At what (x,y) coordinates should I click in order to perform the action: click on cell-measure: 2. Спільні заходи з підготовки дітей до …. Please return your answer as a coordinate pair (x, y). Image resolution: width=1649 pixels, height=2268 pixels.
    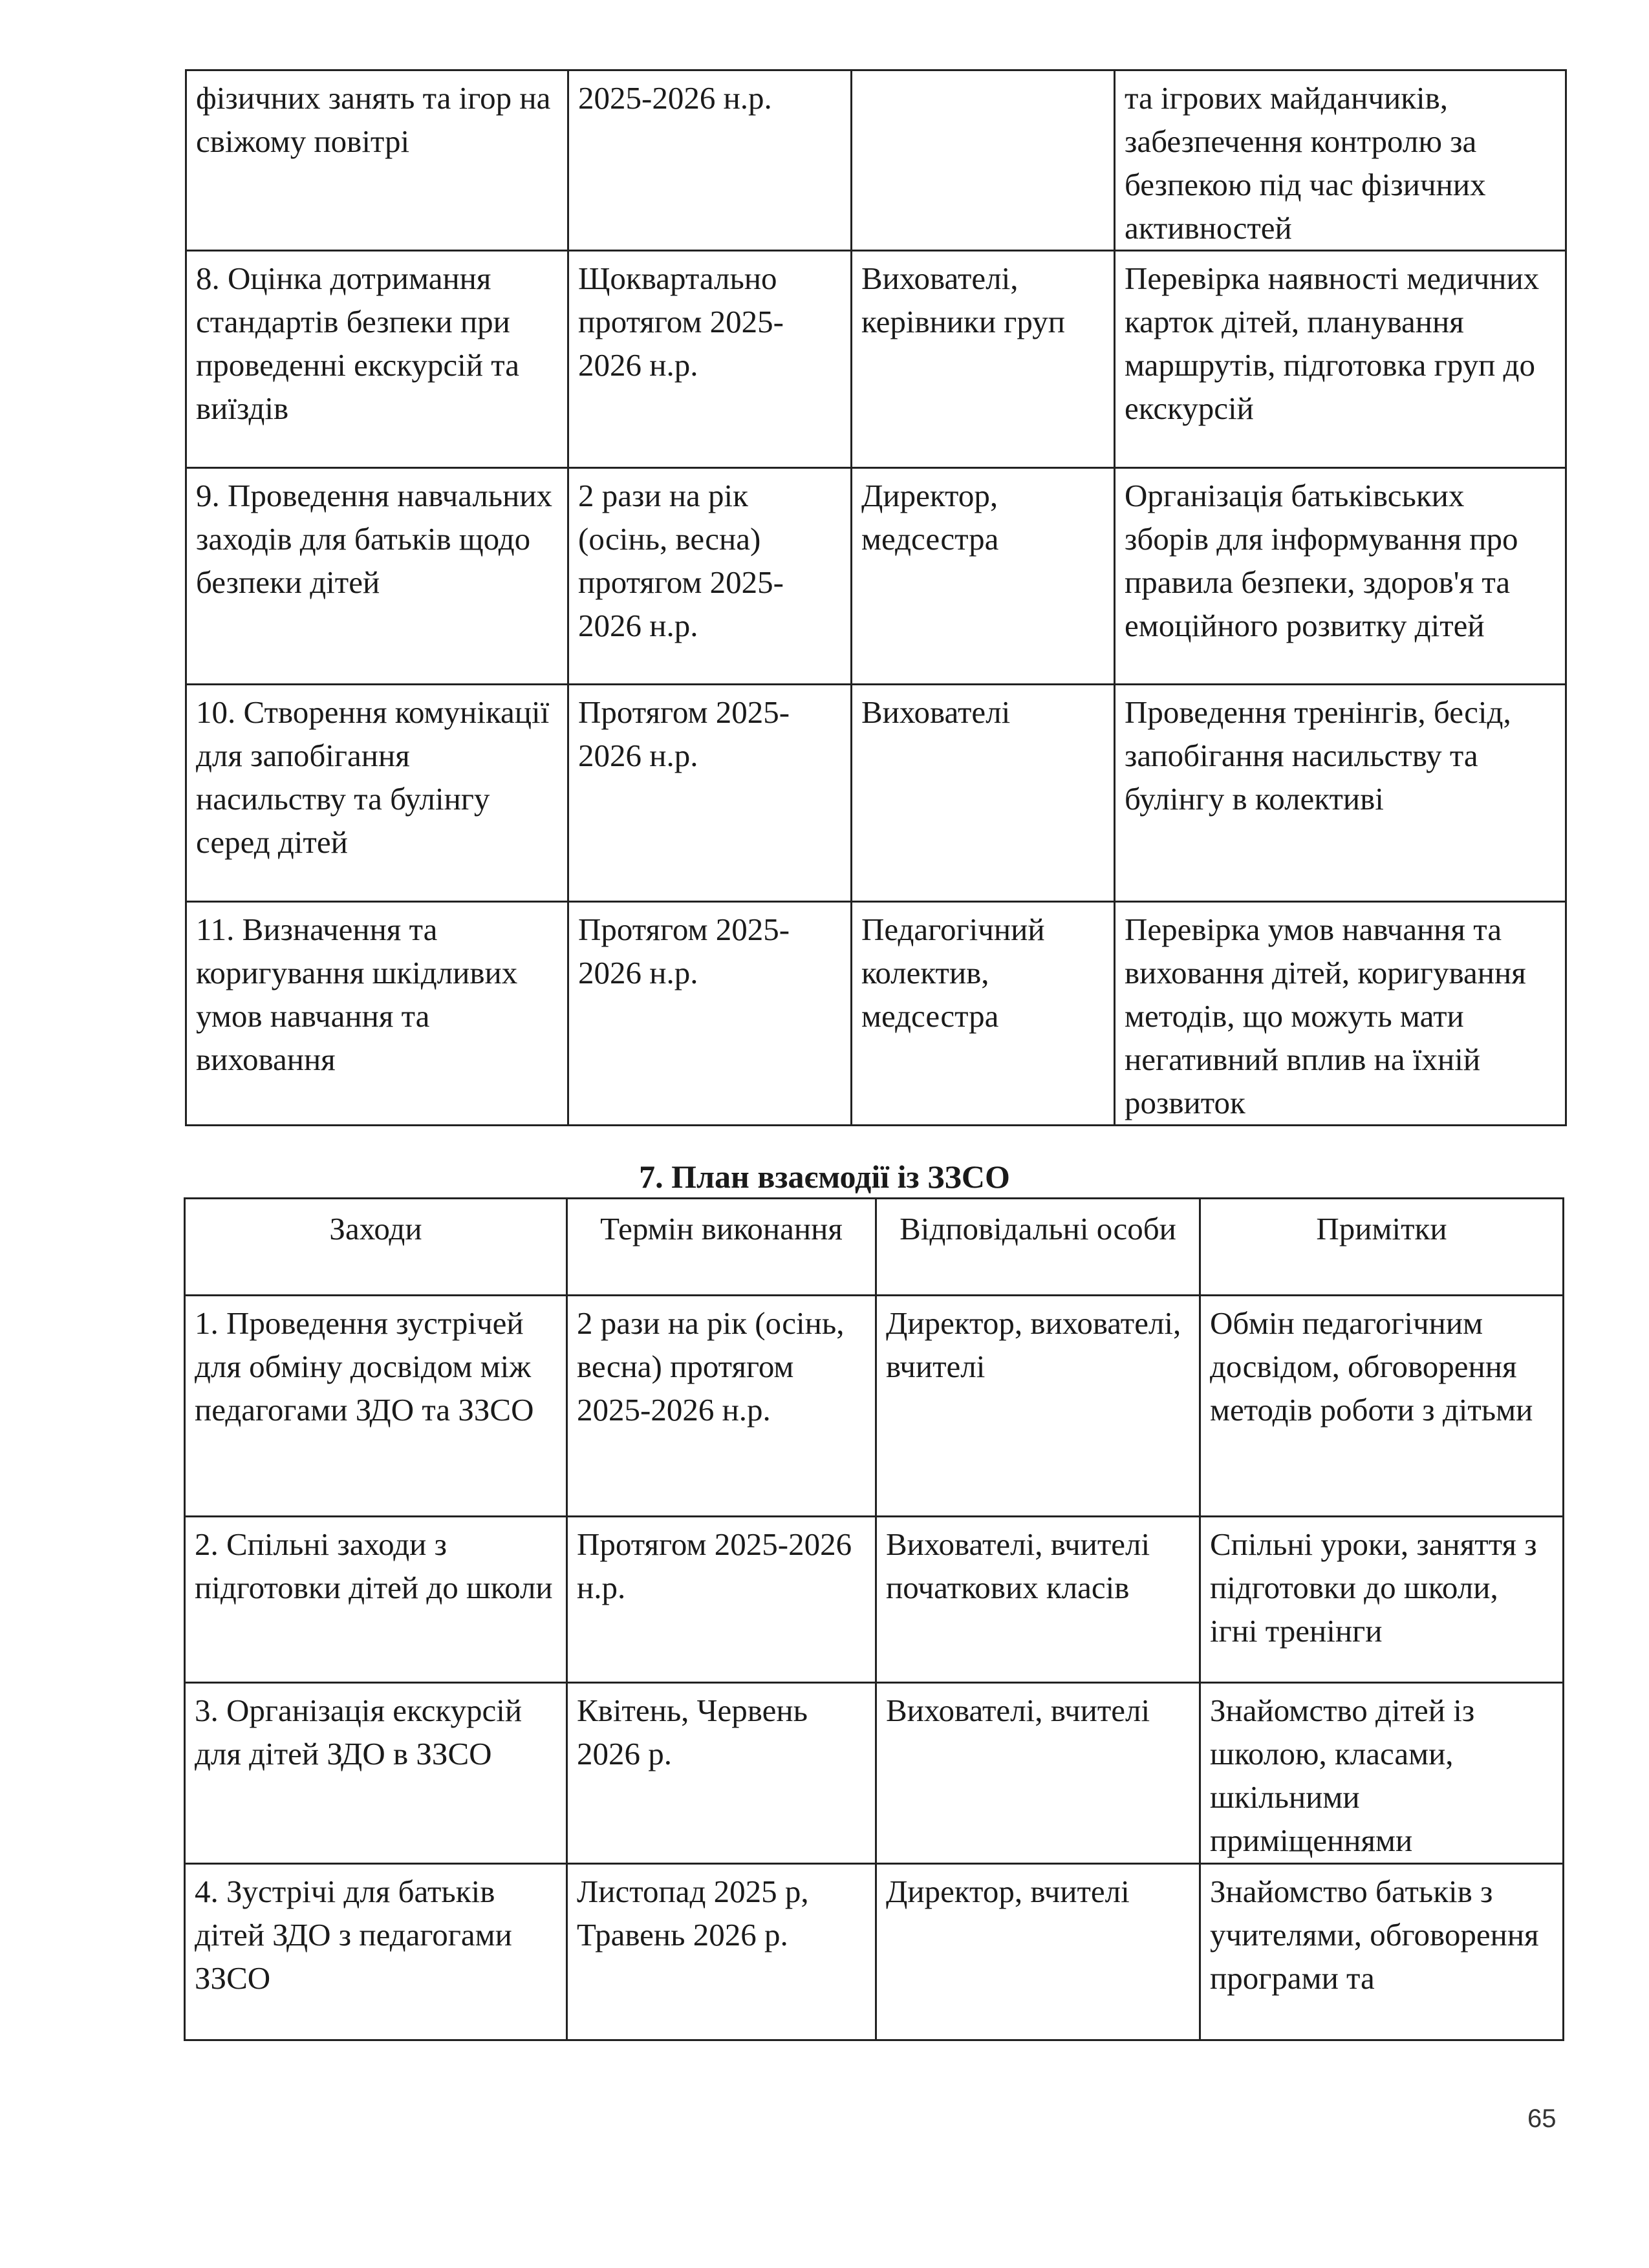
    Looking at the image, I should click on (376, 1599).